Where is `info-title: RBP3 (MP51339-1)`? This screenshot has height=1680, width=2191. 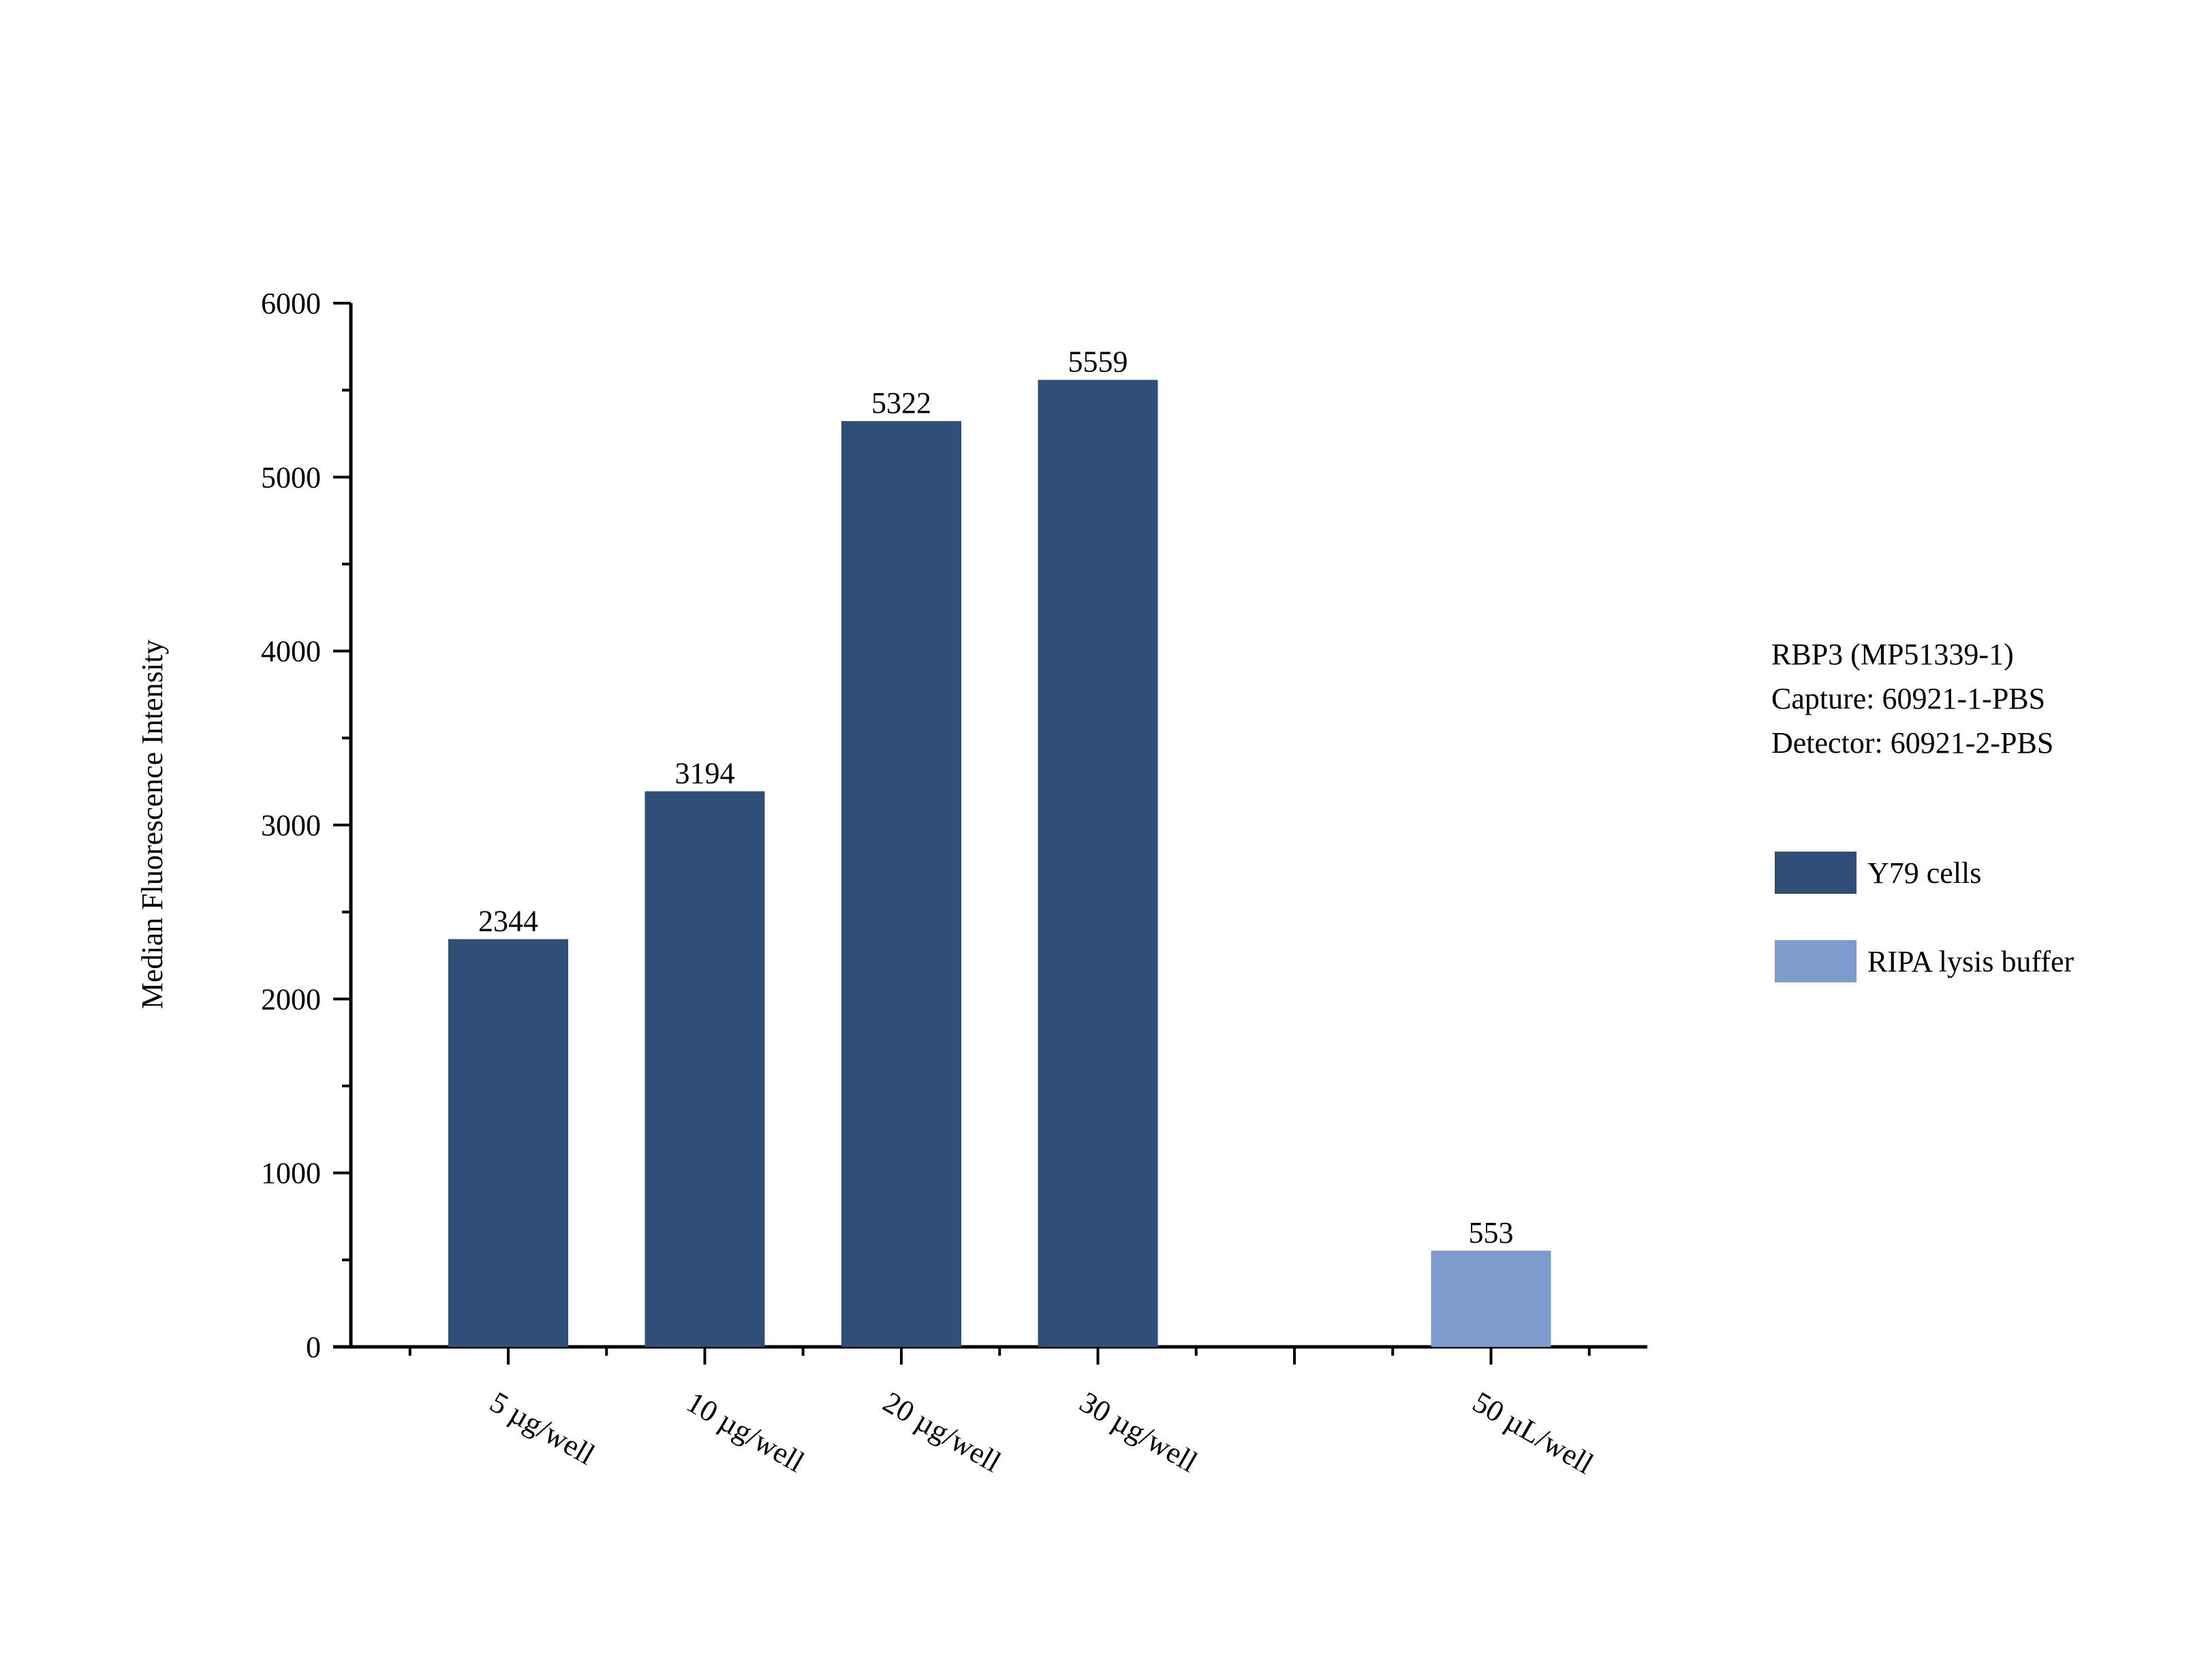 info-title: RBP3 (MP51339-1) is located at coordinates (1892, 654).